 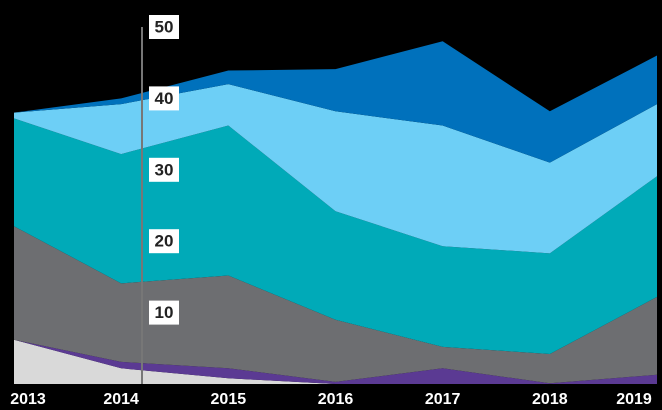 What do you see at coordinates (229, 399) in the screenshot?
I see `x-tick-label: 2015` at bounding box center [229, 399].